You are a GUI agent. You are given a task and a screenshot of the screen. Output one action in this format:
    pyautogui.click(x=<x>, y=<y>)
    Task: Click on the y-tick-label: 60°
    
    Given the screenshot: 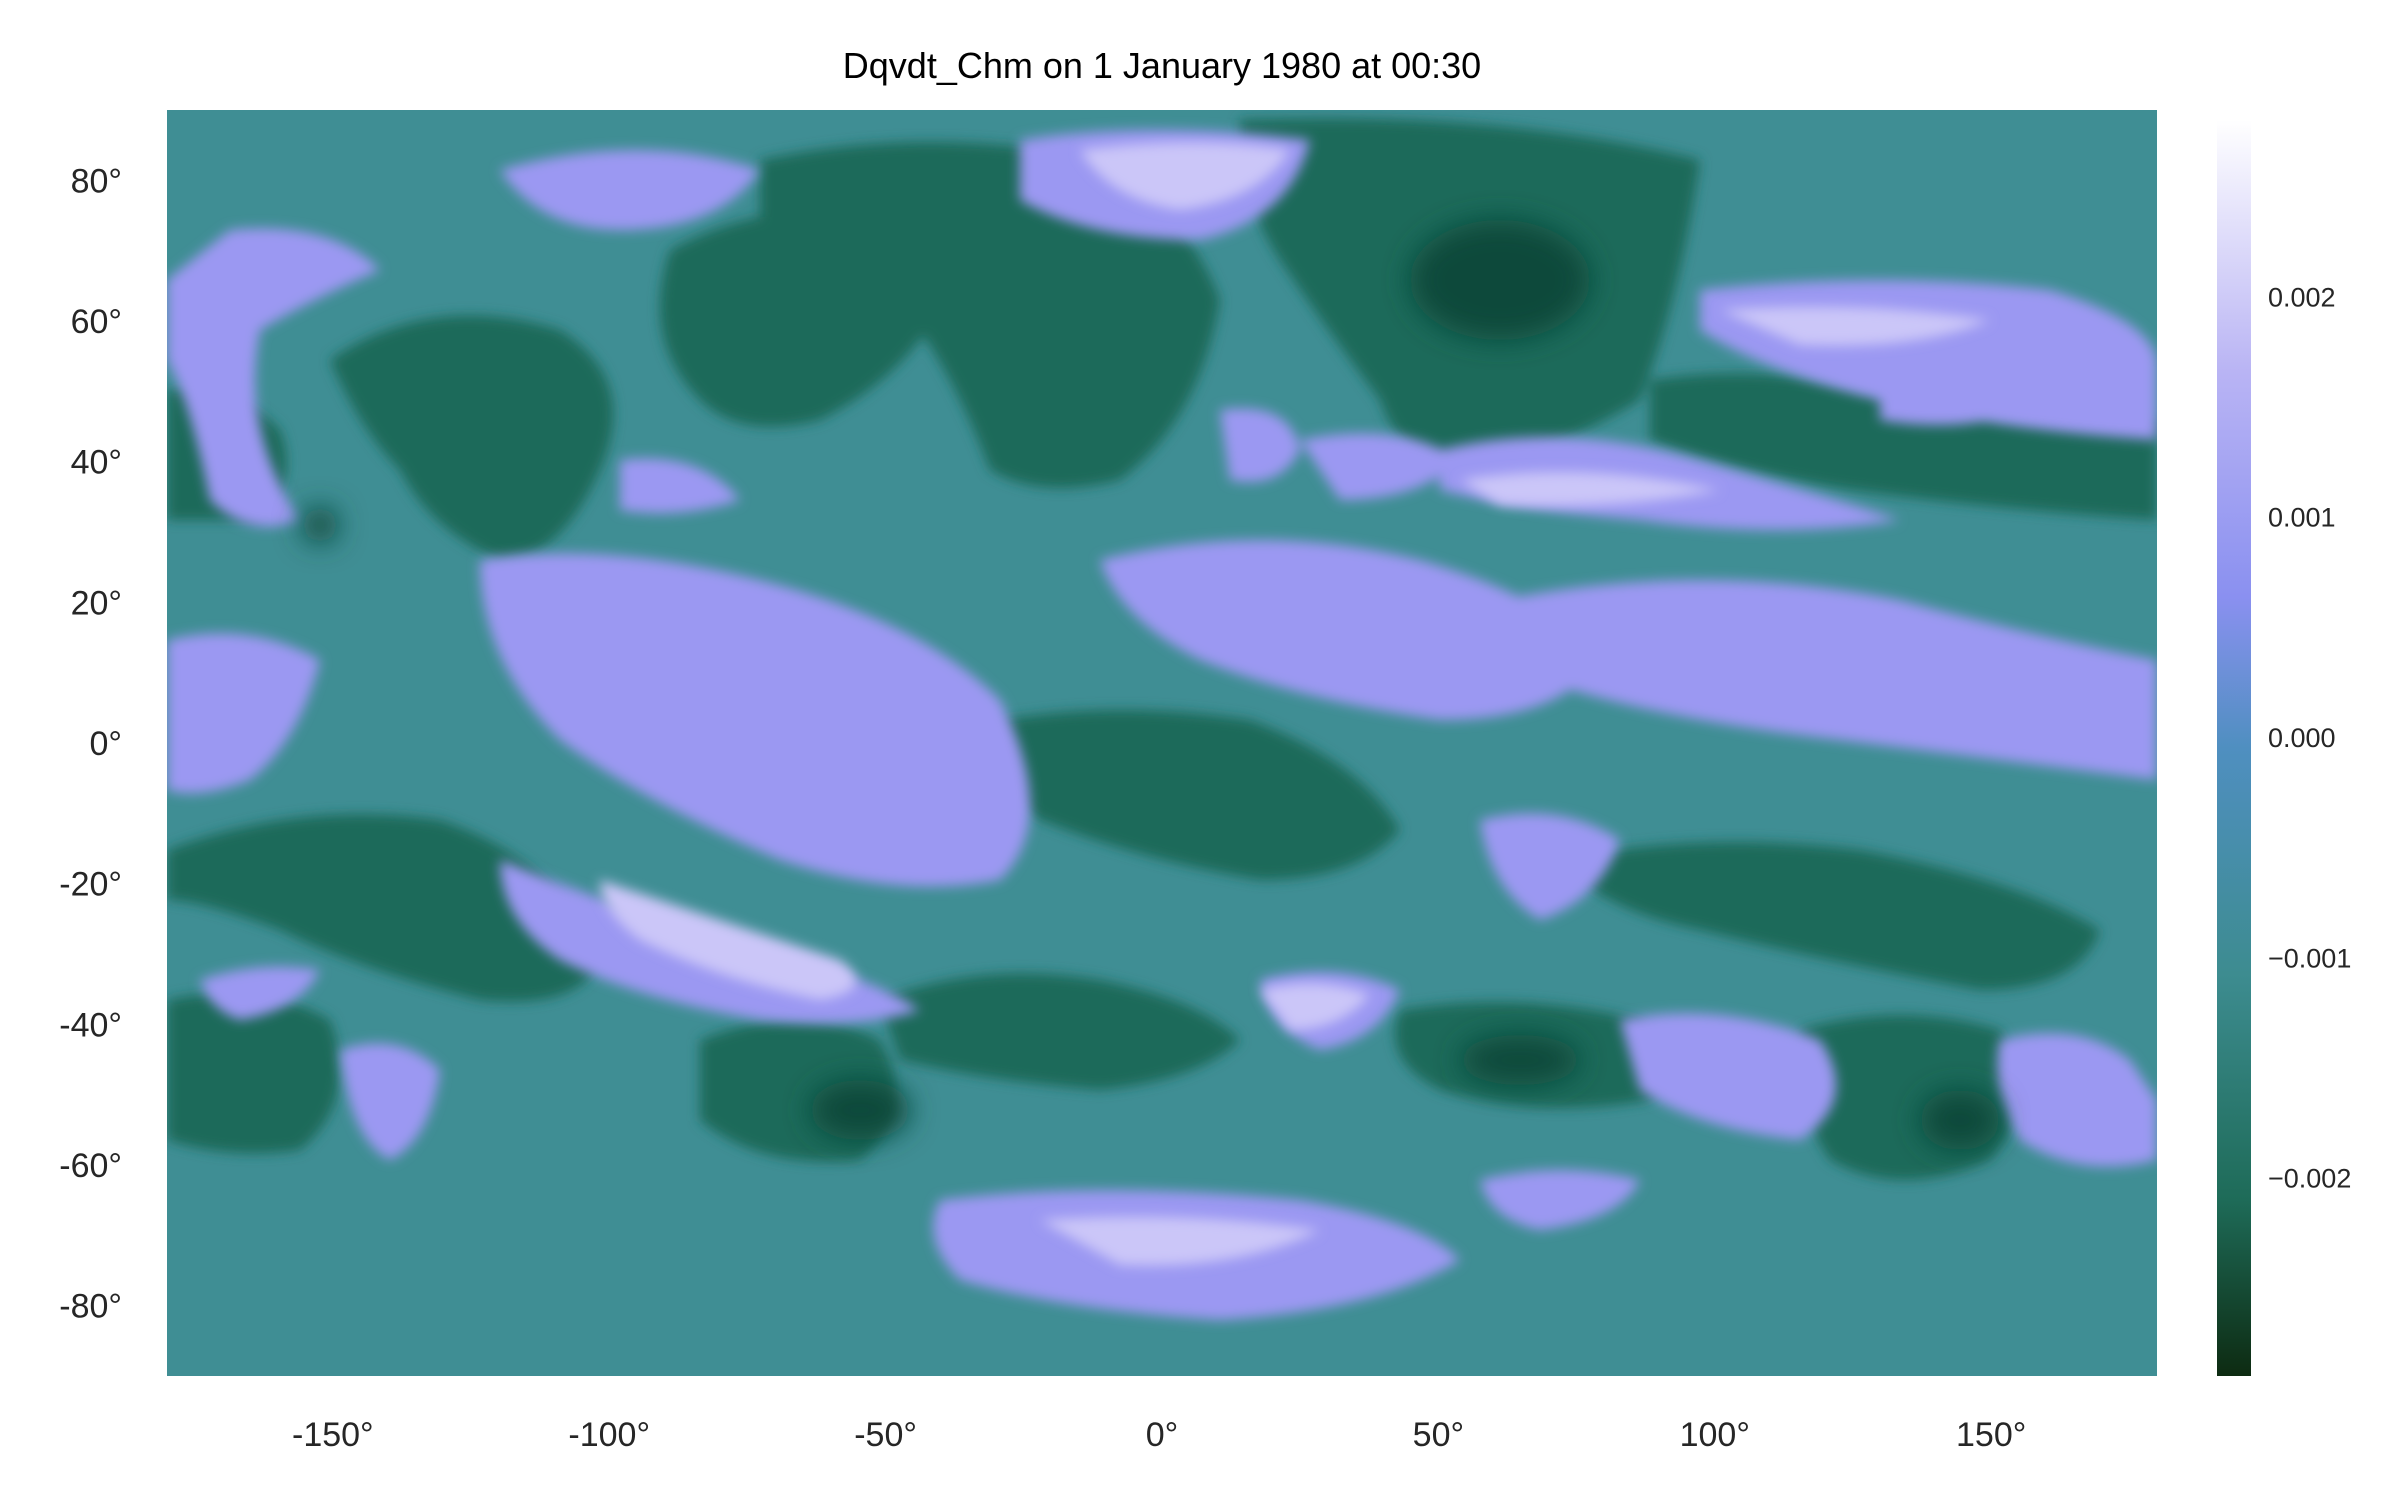 What is the action you would take?
    pyautogui.click(x=96, y=322)
    